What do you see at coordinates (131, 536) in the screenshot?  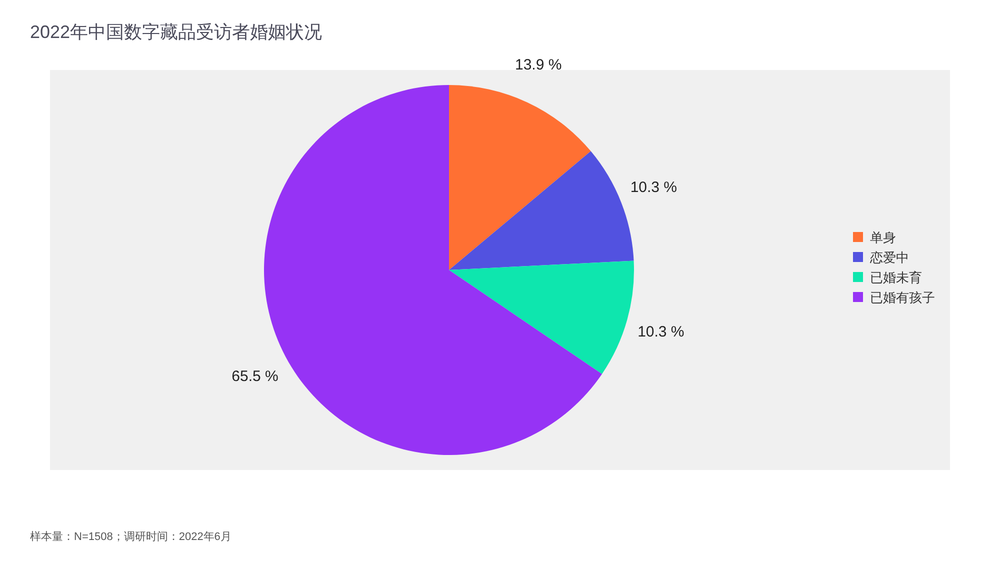 I see `text: 样本量：N=1508；调研时间：2022年6月` at bounding box center [131, 536].